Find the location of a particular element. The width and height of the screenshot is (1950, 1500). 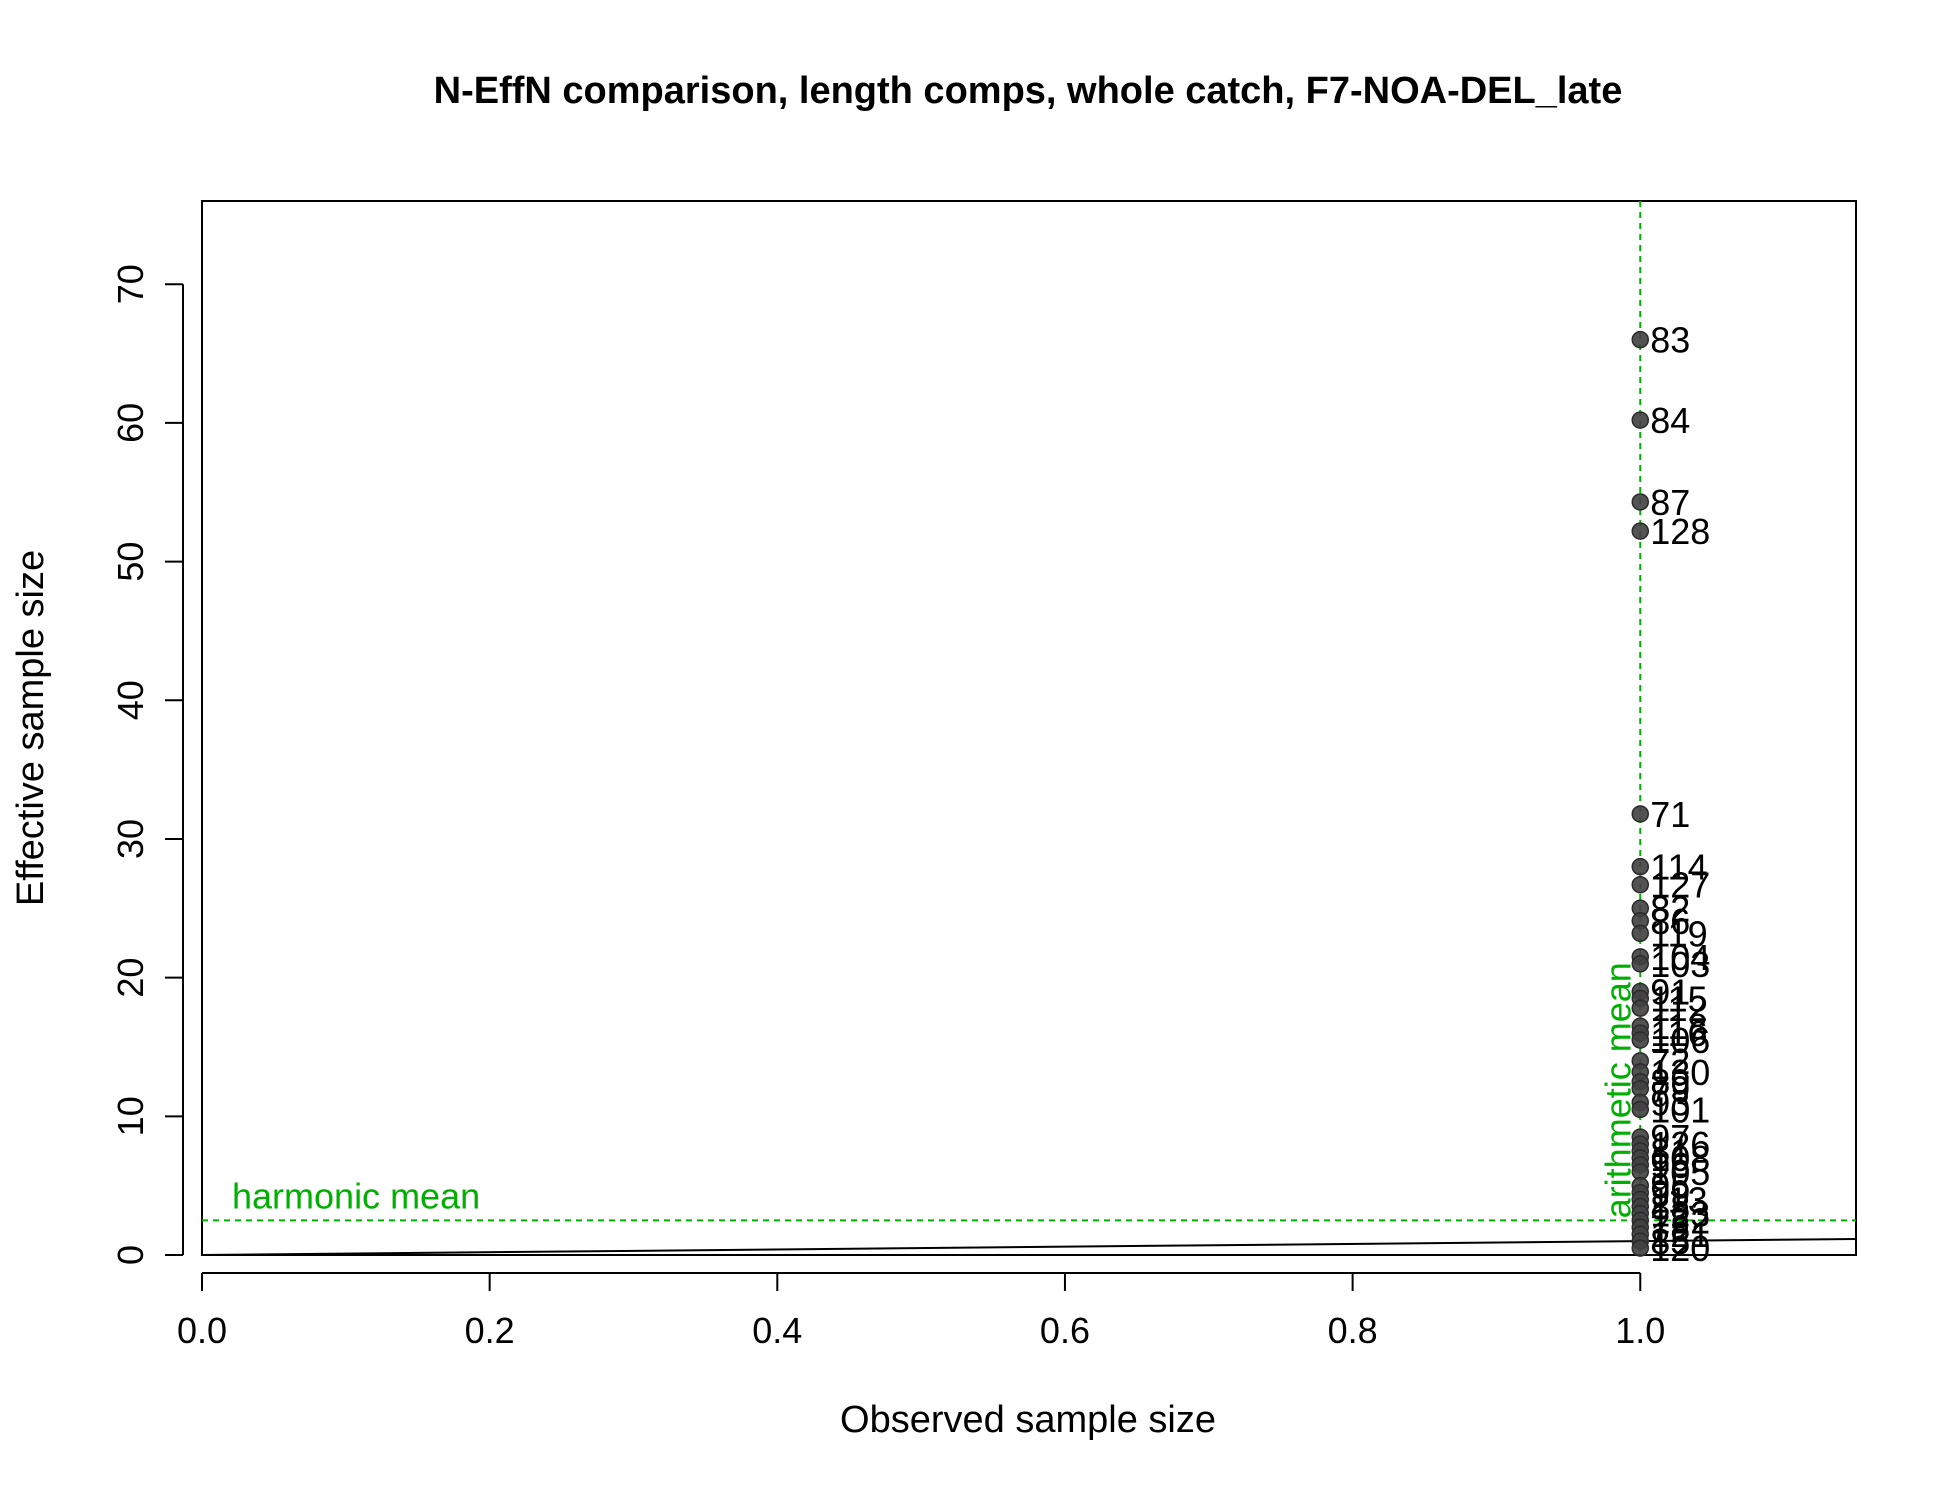

x-tick-label: 0.0 is located at coordinates (202, 1330).